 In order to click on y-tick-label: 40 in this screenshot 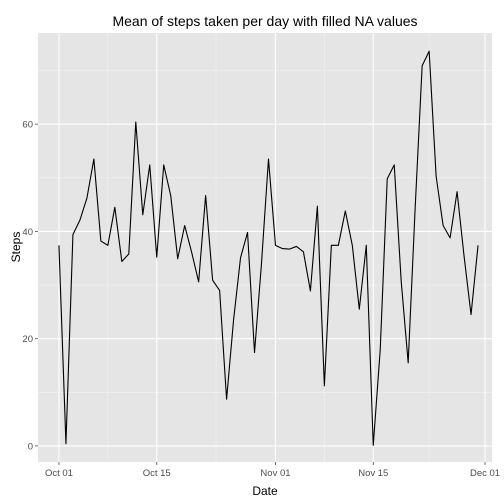, I will do `click(27, 232)`.